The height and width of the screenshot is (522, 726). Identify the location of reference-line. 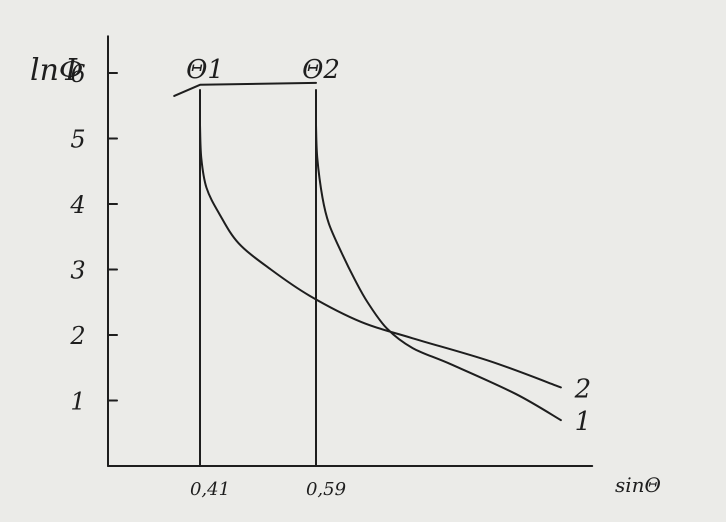
(245, 89).